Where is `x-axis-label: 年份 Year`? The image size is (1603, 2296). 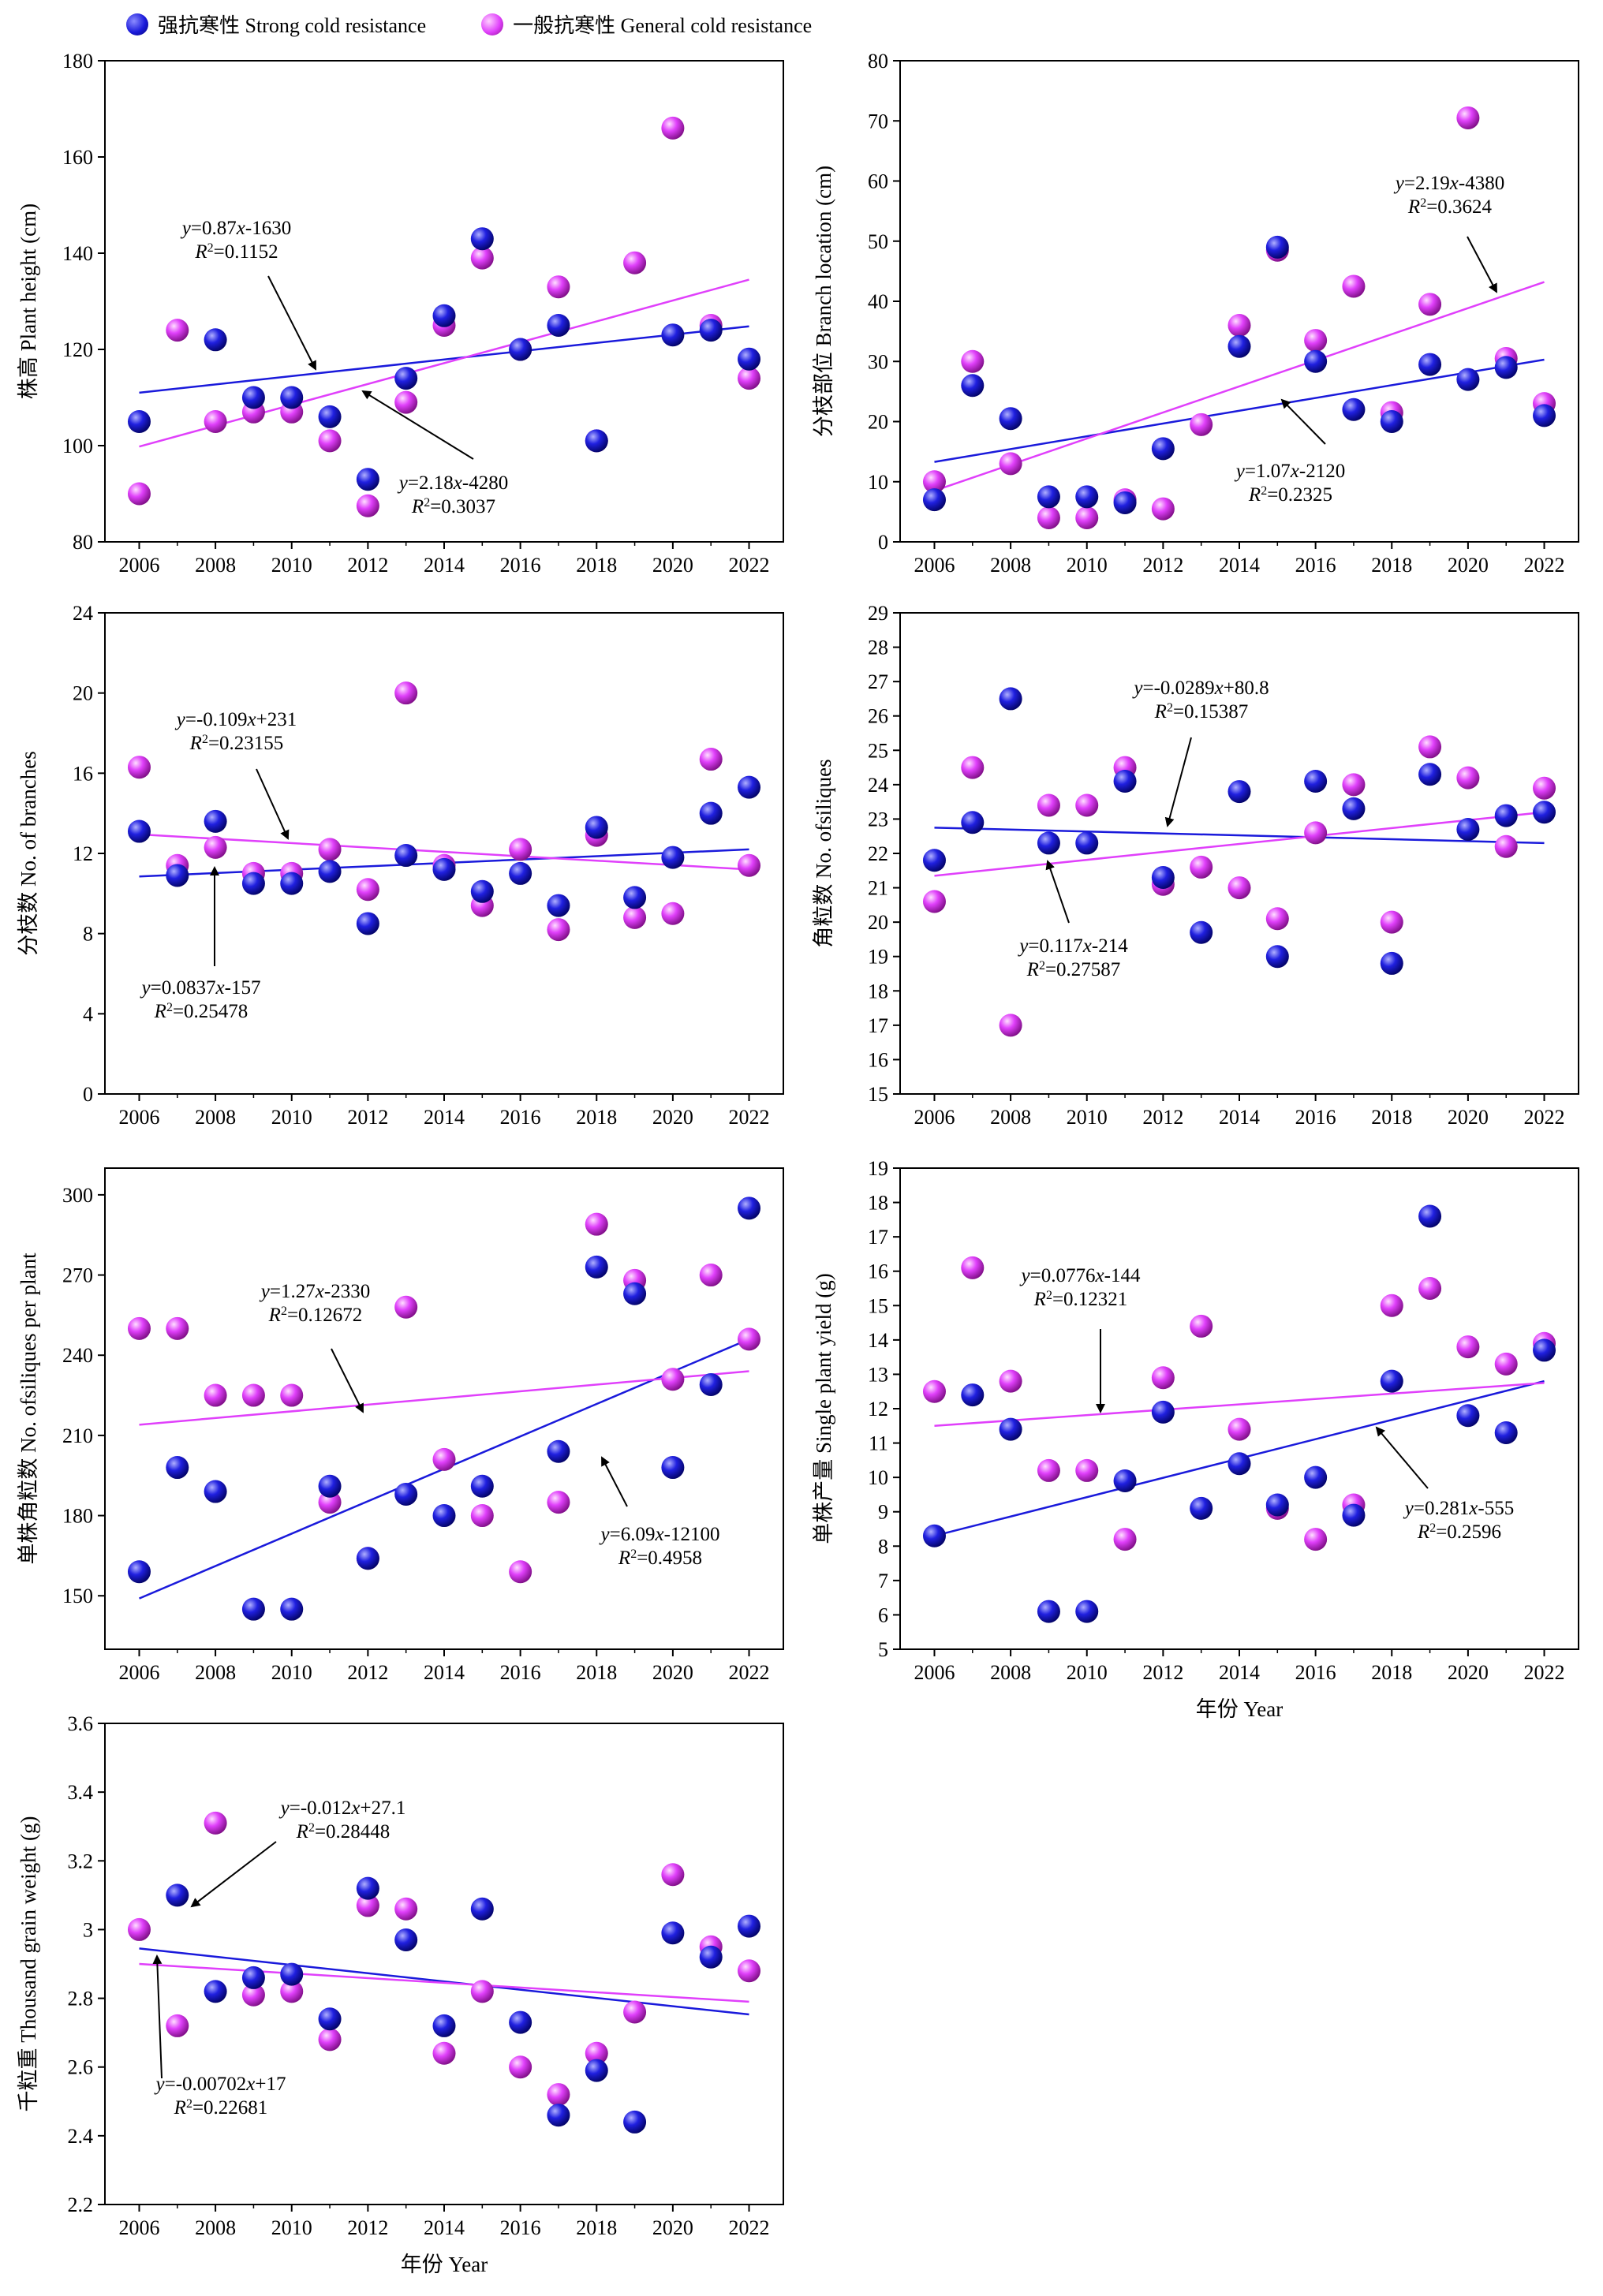 x-axis-label: 年份 Year is located at coordinates (1240, 1709).